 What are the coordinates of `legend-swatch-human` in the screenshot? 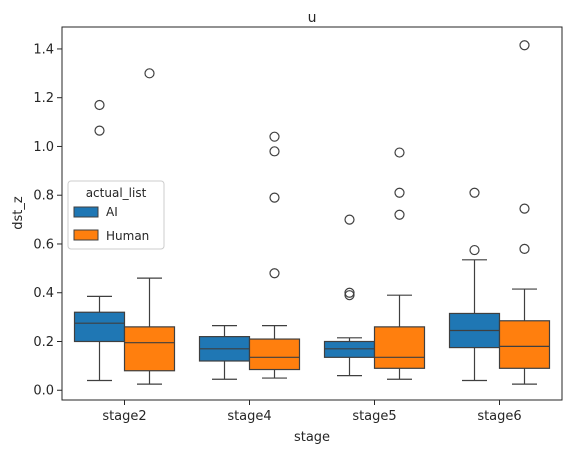 It's located at (86, 235).